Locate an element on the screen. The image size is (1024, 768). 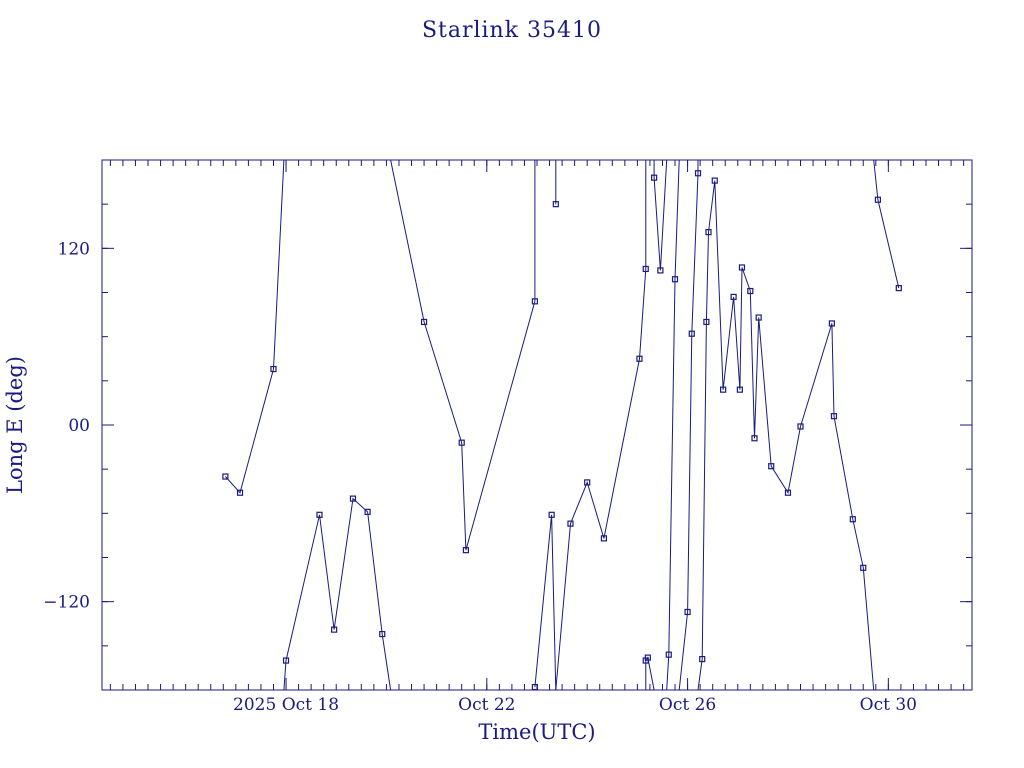
x-tick-label: 2025 Oct 18 is located at coordinates (286, 705).